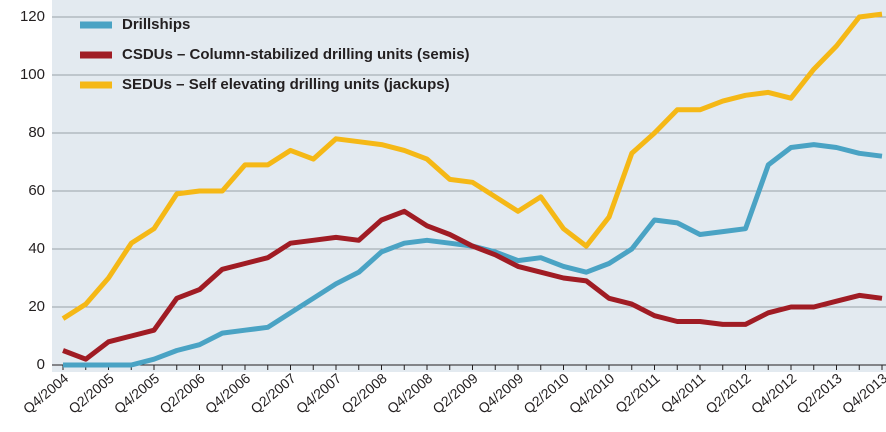 The height and width of the screenshot is (432, 886). I want to click on x-tick-label: Q2/2007, so click(273, 393).